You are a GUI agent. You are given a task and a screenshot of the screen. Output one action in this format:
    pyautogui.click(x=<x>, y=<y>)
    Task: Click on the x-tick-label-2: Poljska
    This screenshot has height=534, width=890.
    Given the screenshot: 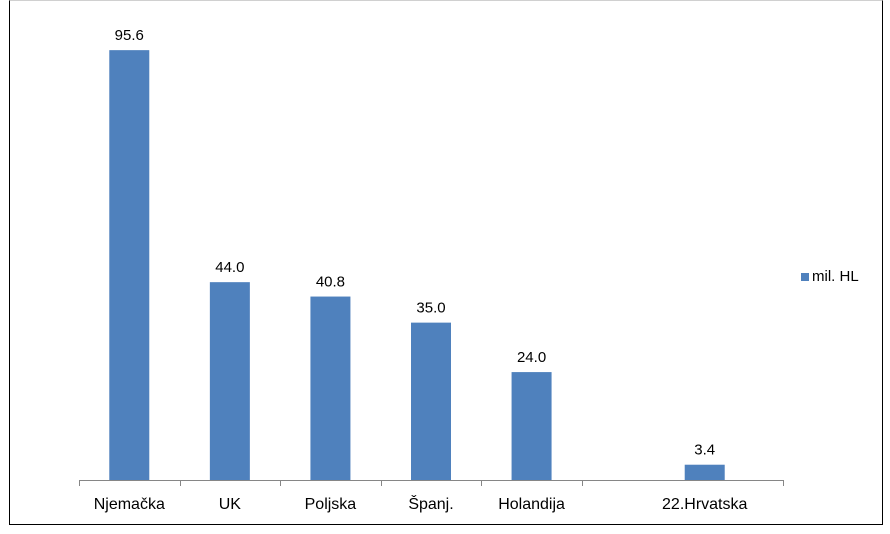 What is the action you would take?
    pyautogui.click(x=331, y=504)
    